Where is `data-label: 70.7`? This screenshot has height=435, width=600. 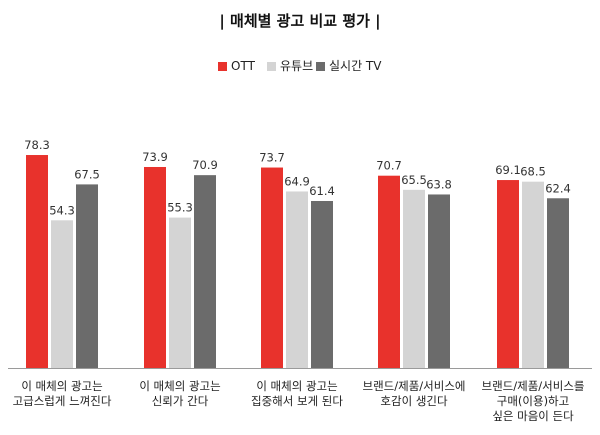 data-label: 70.7 is located at coordinates (389, 166).